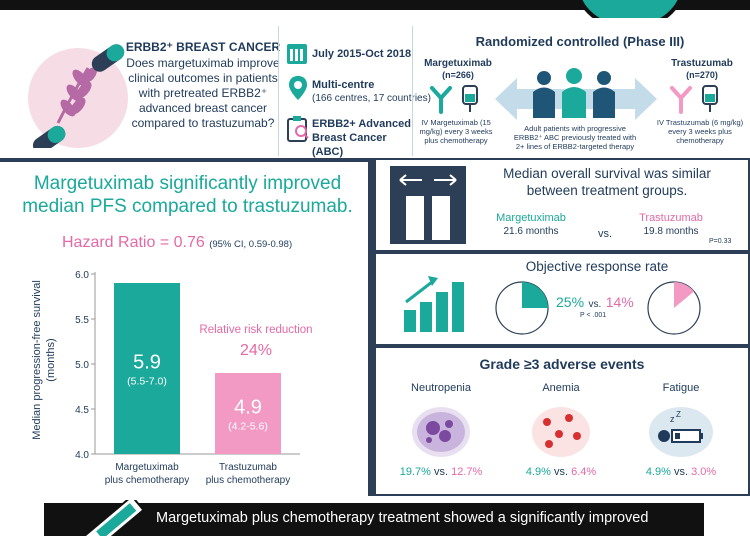 The width and height of the screenshot is (750, 536). I want to click on ae-neutropenia-arm1: 19.7%, so click(415, 472).